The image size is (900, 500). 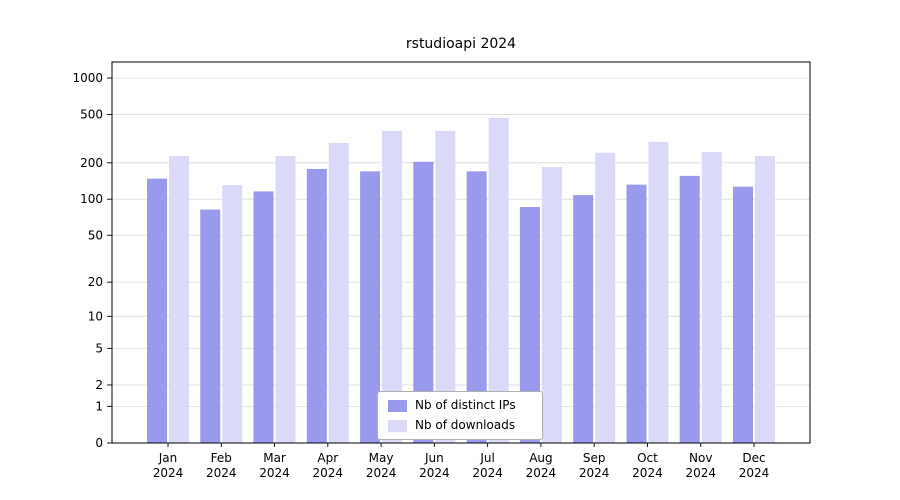 I want to click on x-tick-label-month: Apr, so click(x=327, y=458).